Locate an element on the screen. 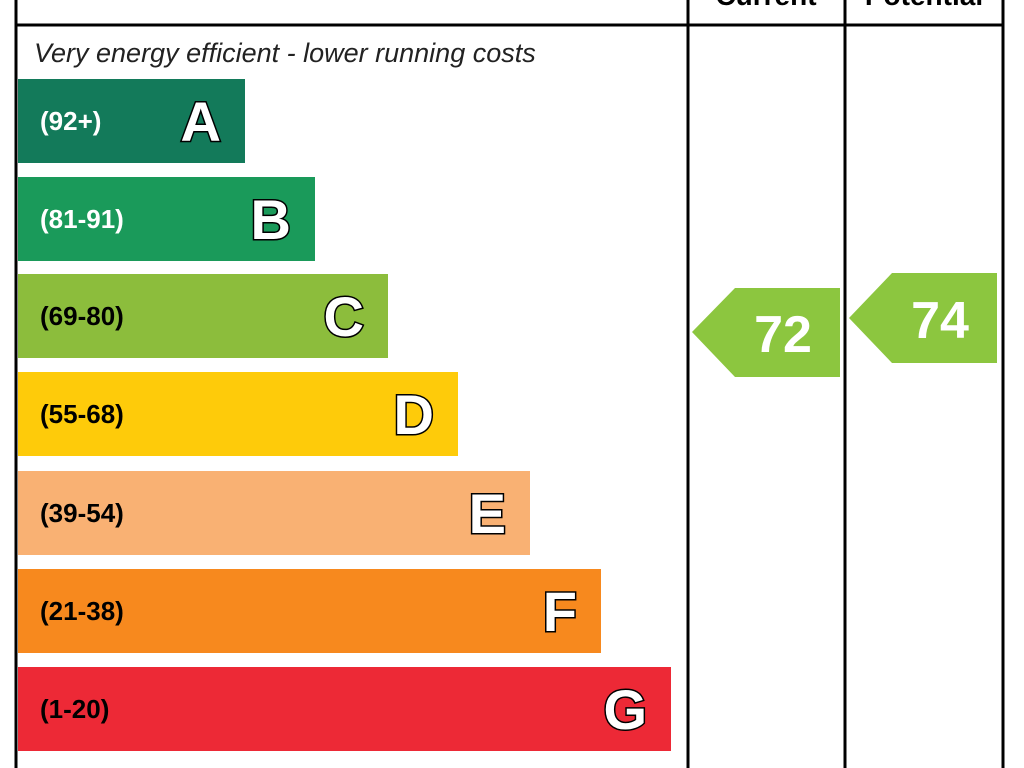 This screenshot has height=768, width=1024. band-range: (69-80) is located at coordinates (82, 316).